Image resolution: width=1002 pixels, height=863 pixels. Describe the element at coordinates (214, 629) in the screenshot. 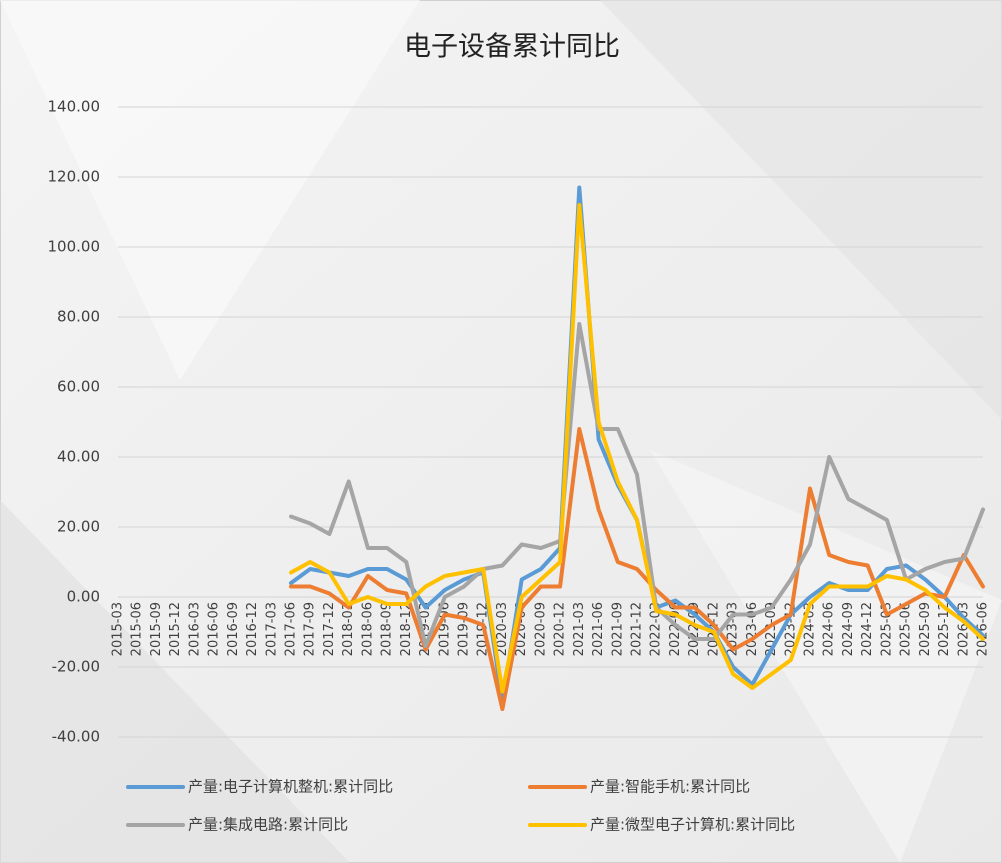

I see `x-tick-label: 2016-06` at that location.